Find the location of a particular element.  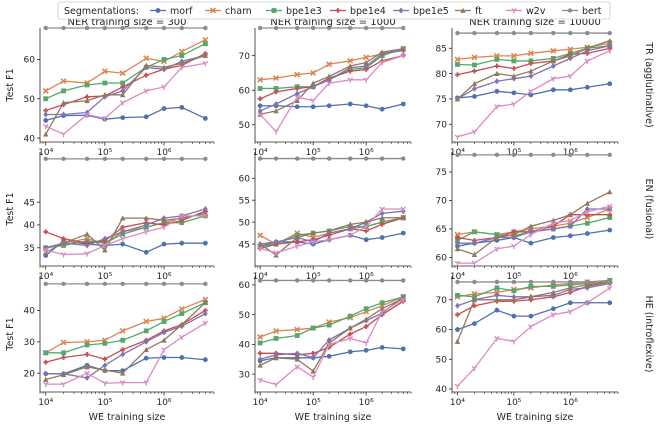

panel-6: 60 65 70 75 10⁴ 10⁵ 10⁶ EN (fusional) is located at coordinates (545, 217).